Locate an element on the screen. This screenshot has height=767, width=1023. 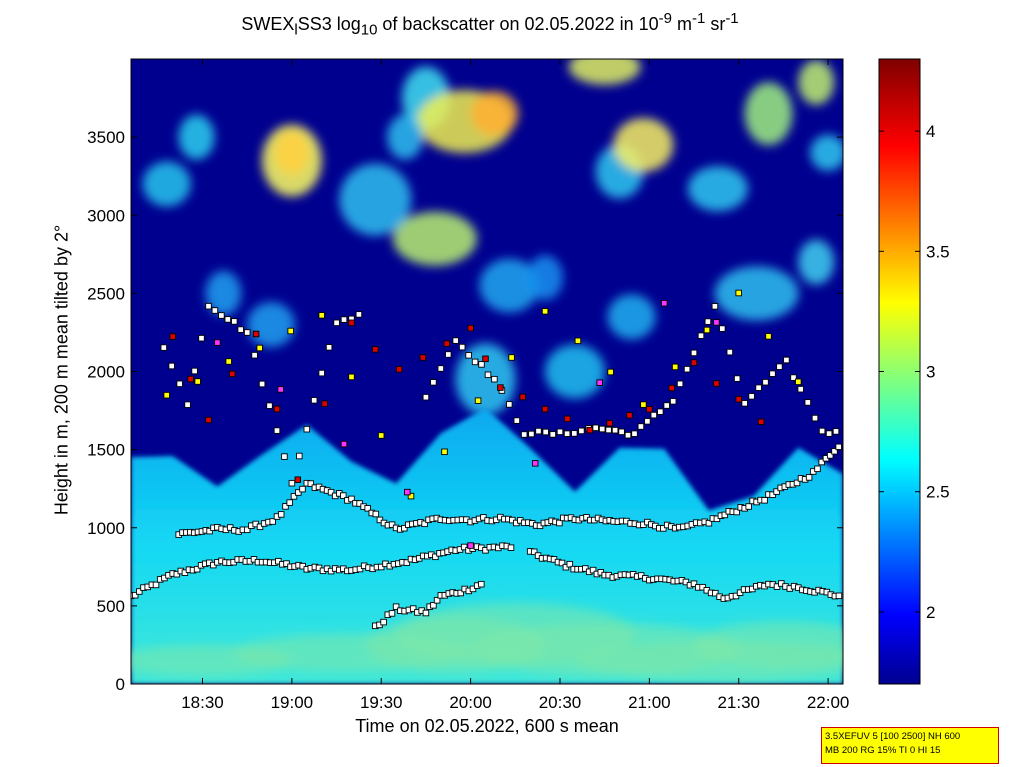
x-tick-label: 21:00 is located at coordinates (649, 702).